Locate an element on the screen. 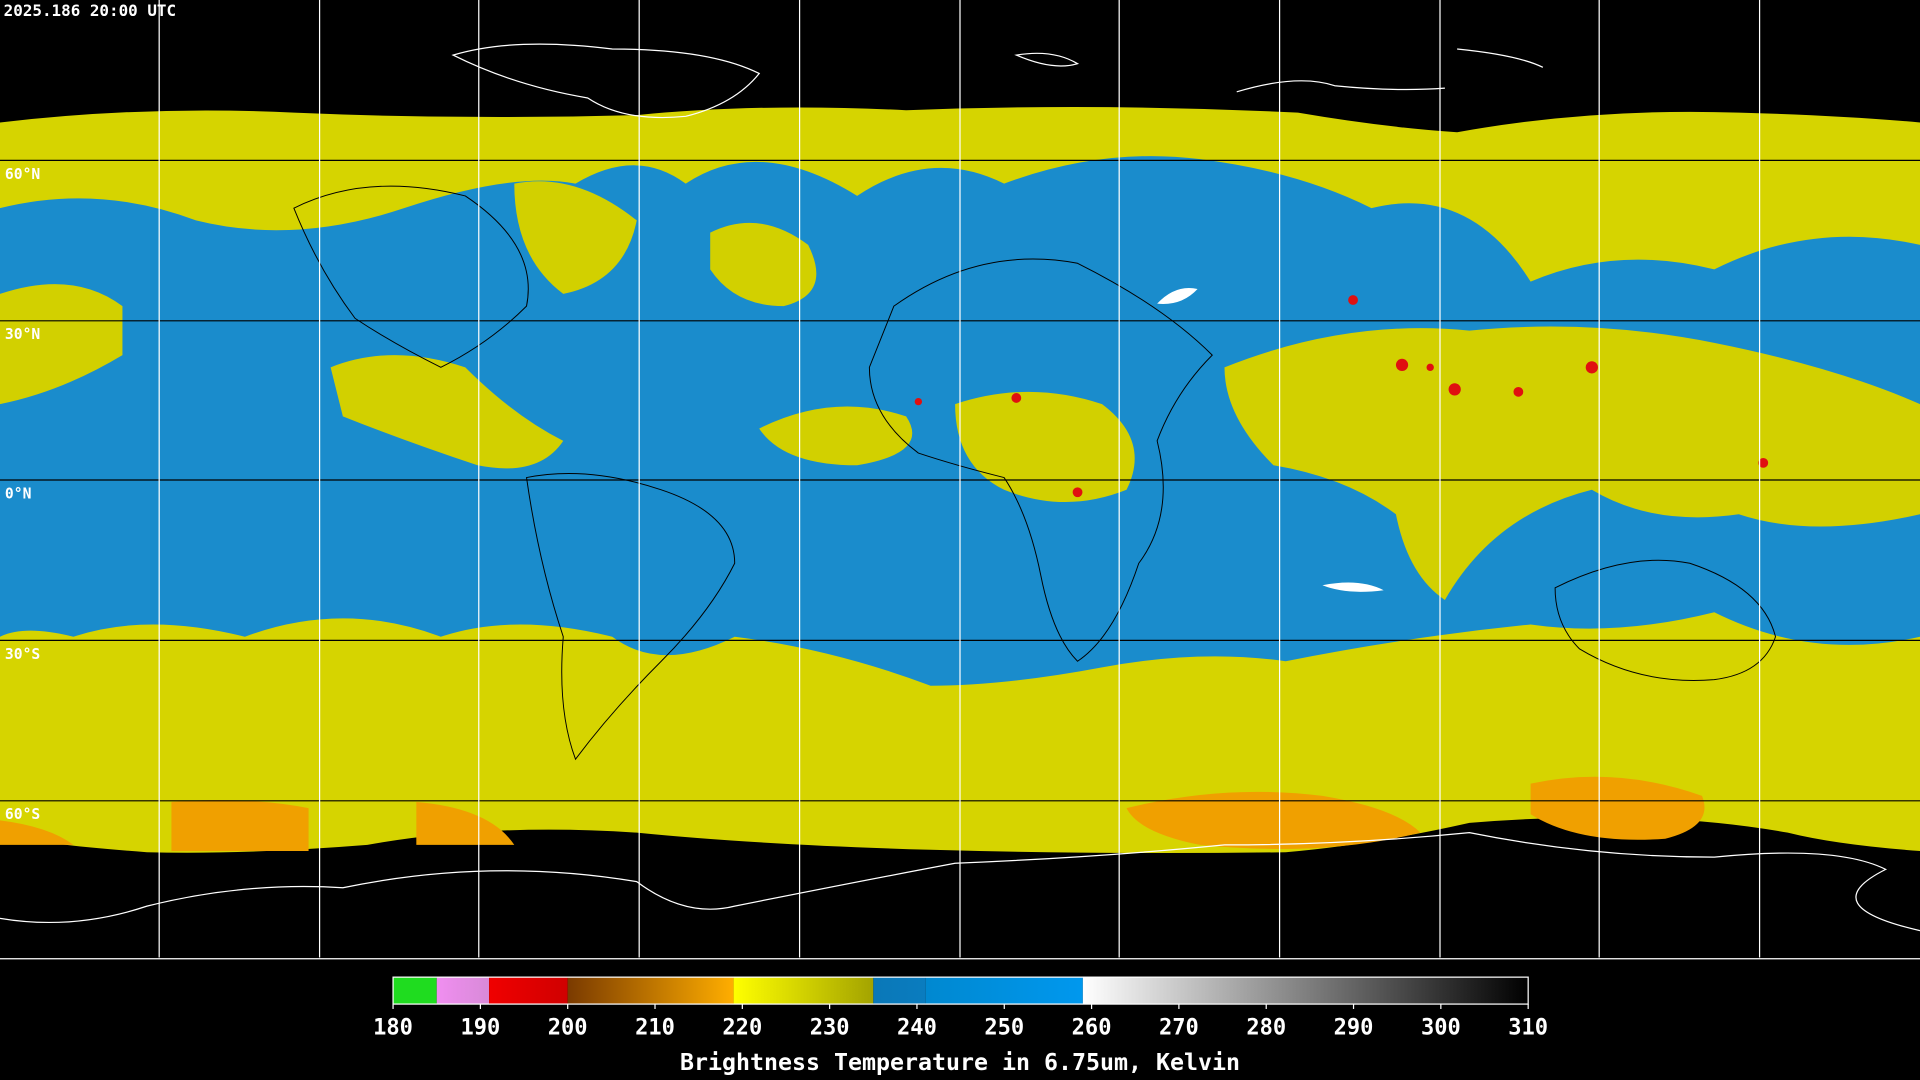  colorbar-tick-label: 210 is located at coordinates (655, 1028).